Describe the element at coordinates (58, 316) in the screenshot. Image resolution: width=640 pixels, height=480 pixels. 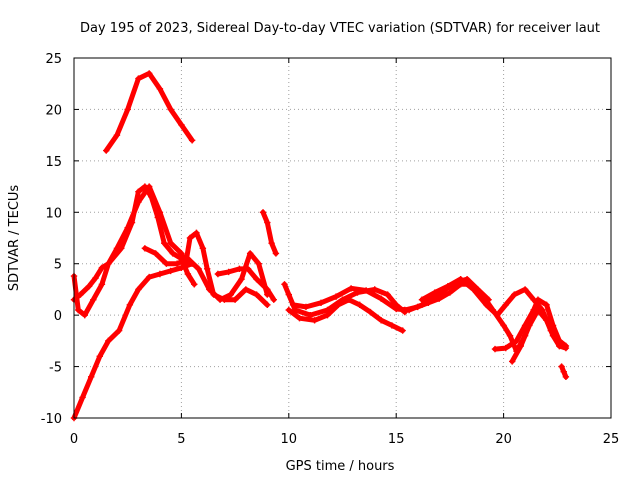
I see `y-tick-label: 0` at that location.